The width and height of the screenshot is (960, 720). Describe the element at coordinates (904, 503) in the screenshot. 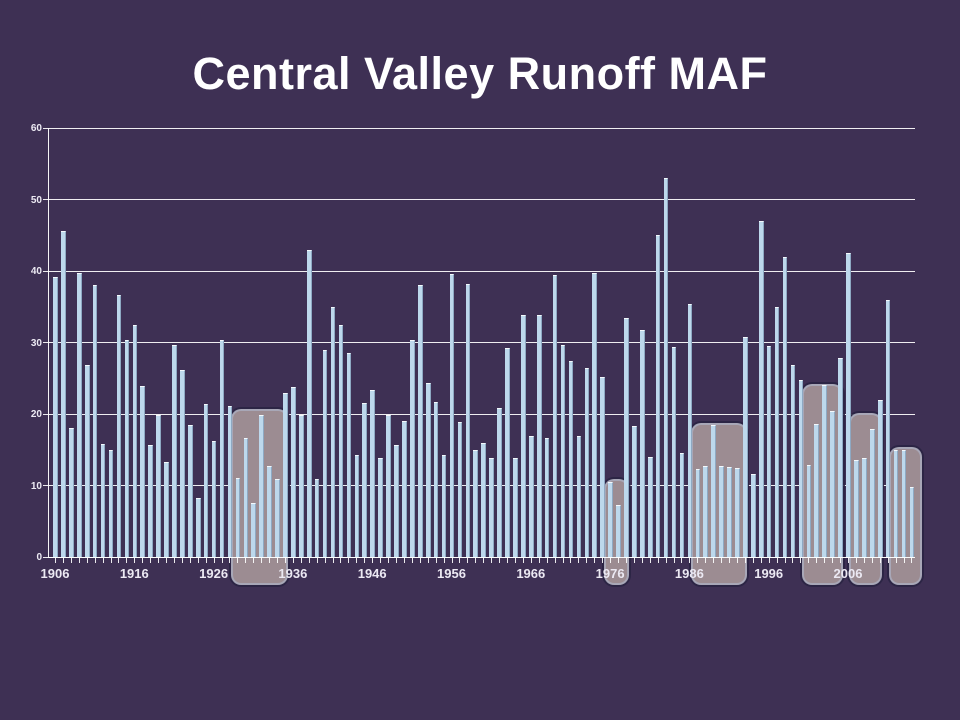

I see `bar-2013` at that location.